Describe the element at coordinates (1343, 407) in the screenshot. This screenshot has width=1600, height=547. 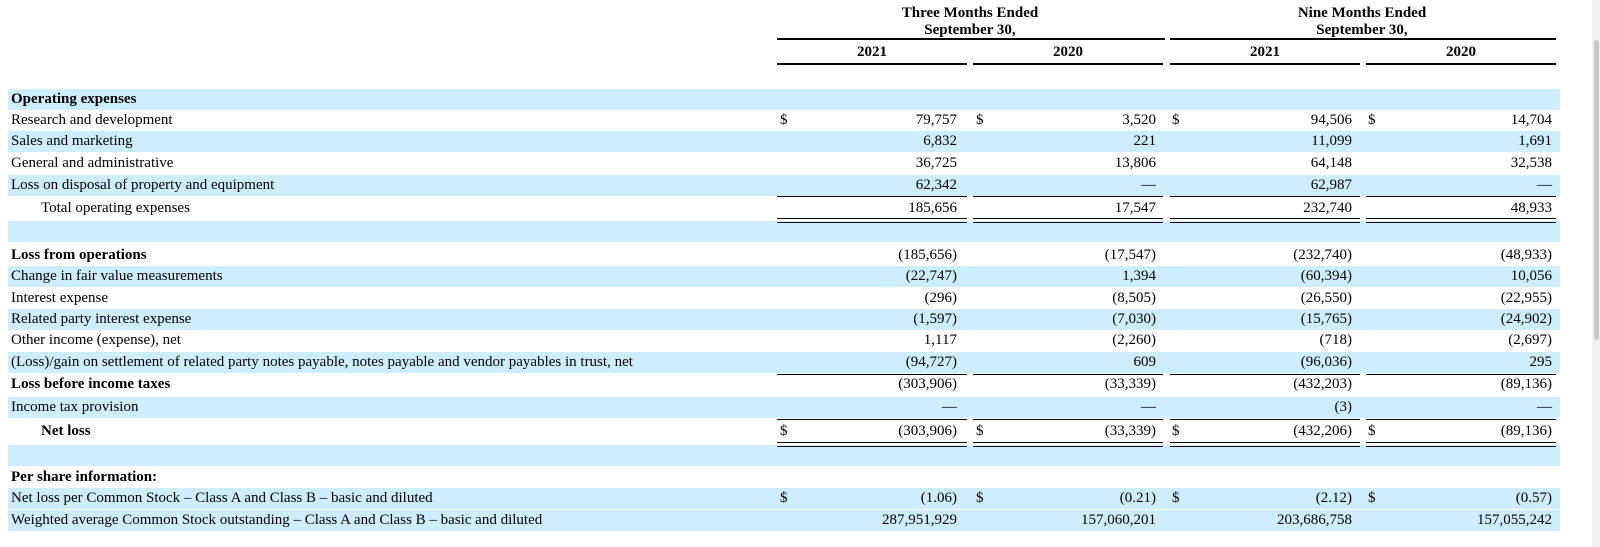
I see `value-cell: (3)` at that location.